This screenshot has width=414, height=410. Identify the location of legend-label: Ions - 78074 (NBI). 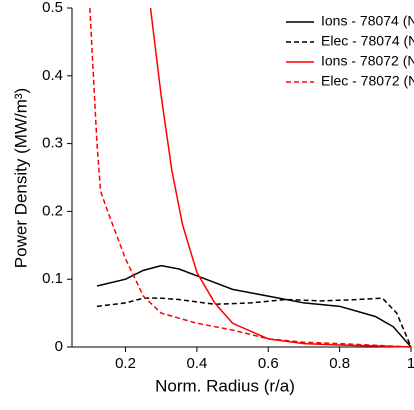
(367, 21).